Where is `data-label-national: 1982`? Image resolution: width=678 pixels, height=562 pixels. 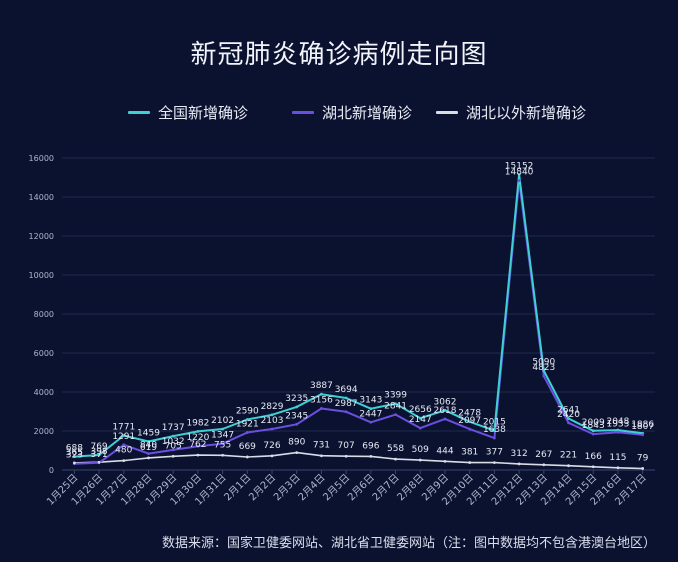 data-label-national: 1982 is located at coordinates (197, 423).